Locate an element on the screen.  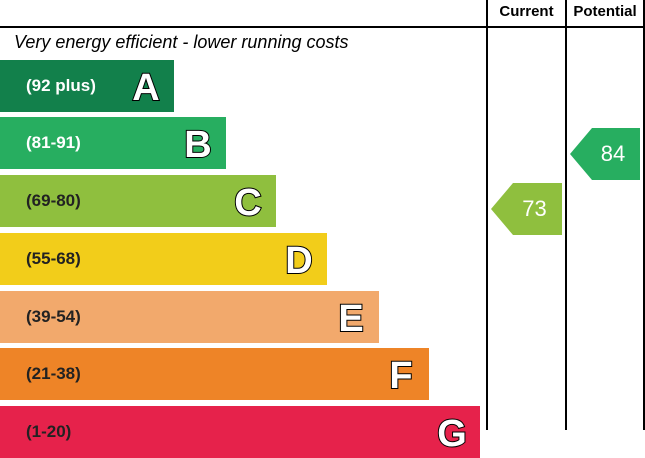
svg-text: G is located at coordinates (452, 433).